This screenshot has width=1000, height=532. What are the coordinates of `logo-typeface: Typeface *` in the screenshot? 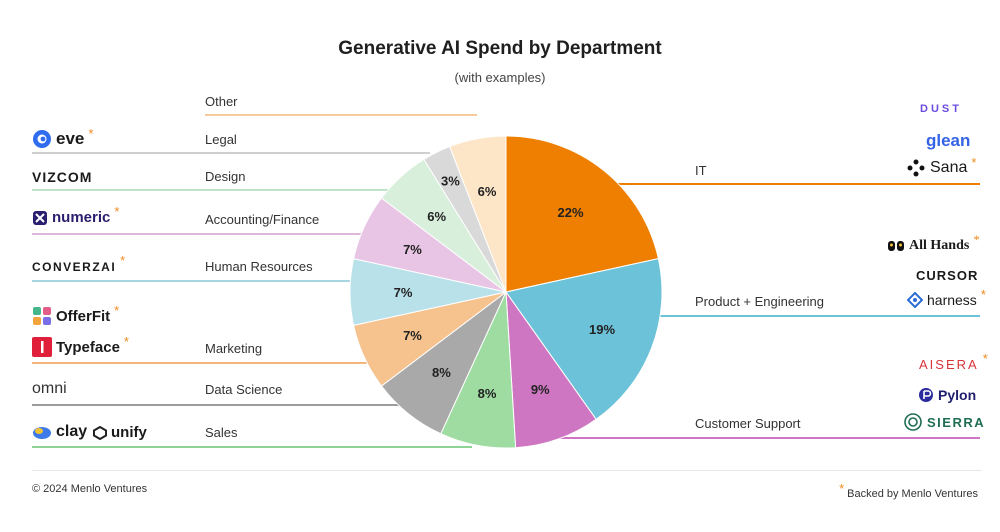 It's located at (80, 345).